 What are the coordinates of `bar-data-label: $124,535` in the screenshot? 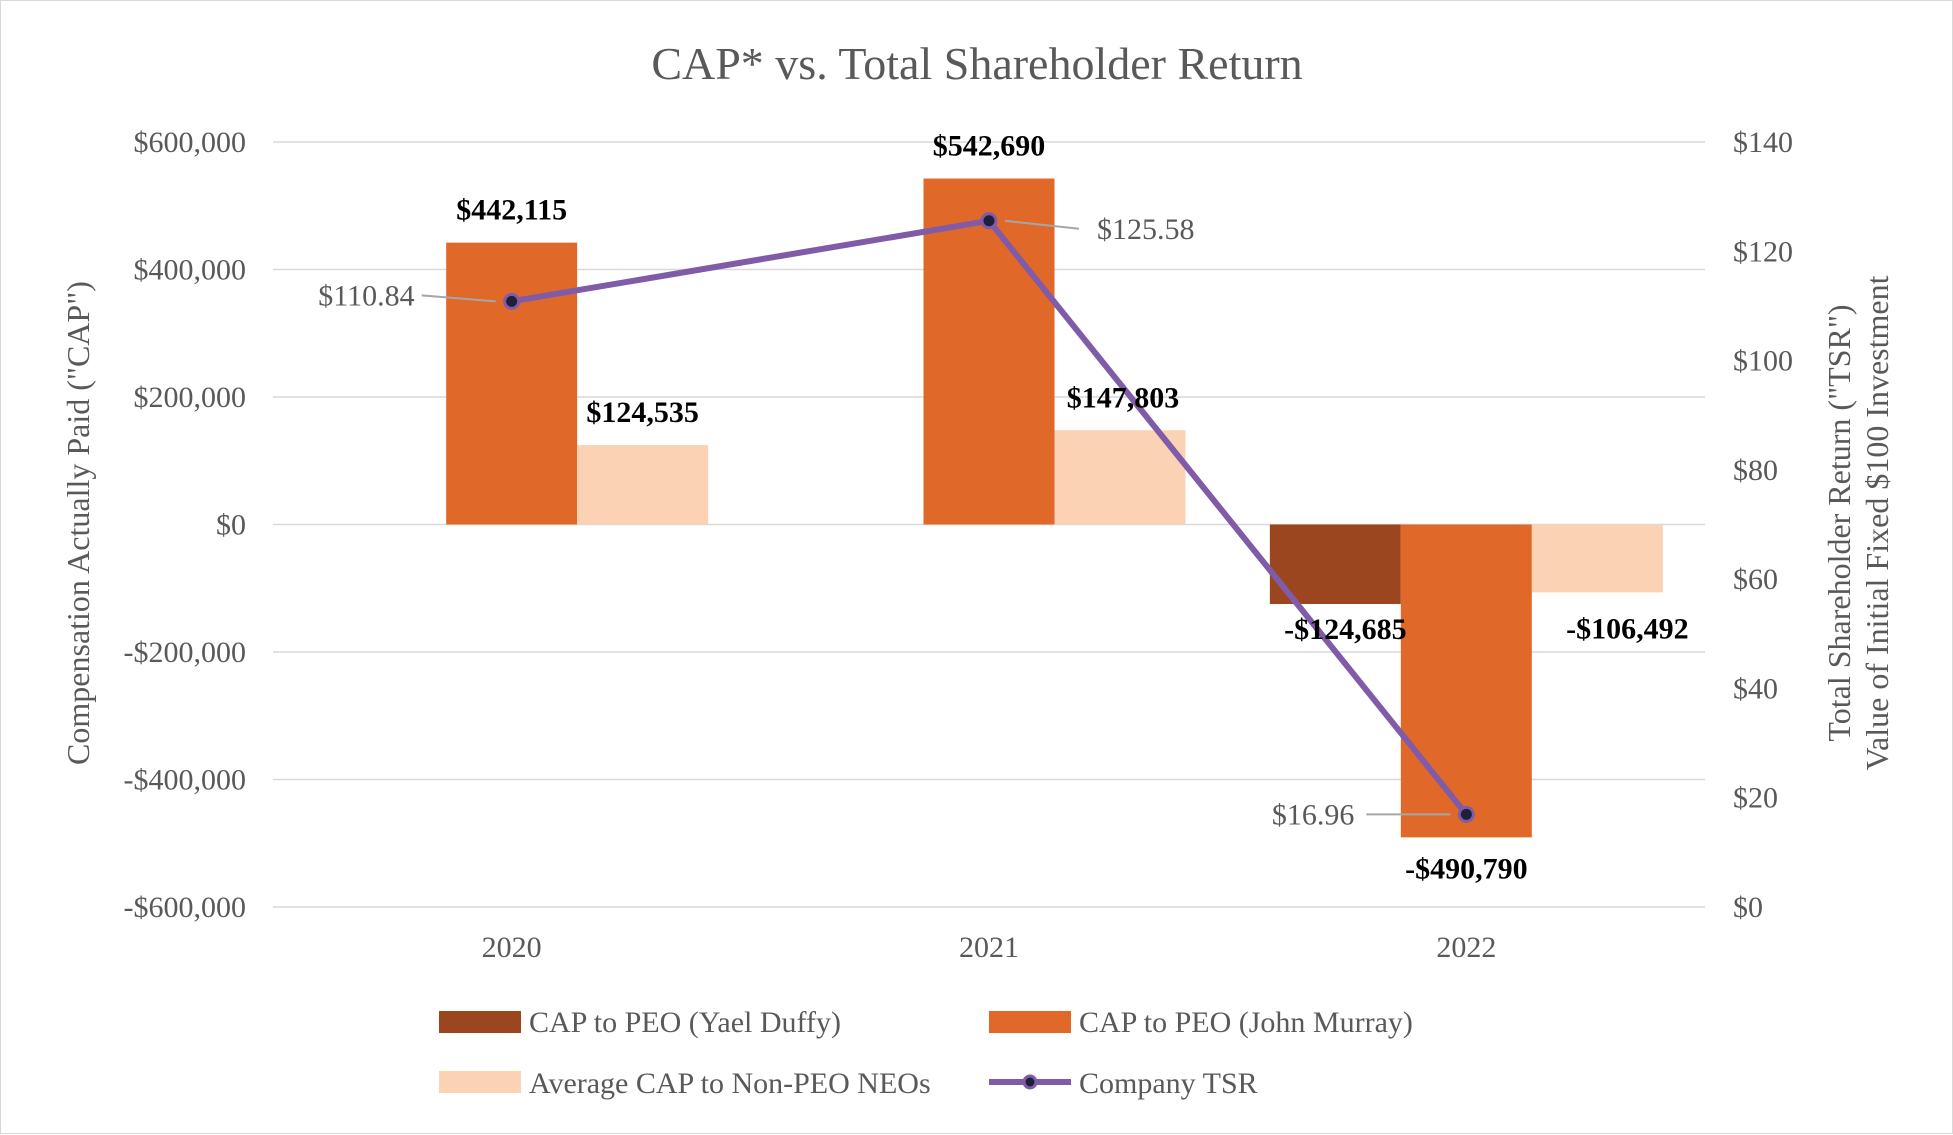 It's located at (642, 412).